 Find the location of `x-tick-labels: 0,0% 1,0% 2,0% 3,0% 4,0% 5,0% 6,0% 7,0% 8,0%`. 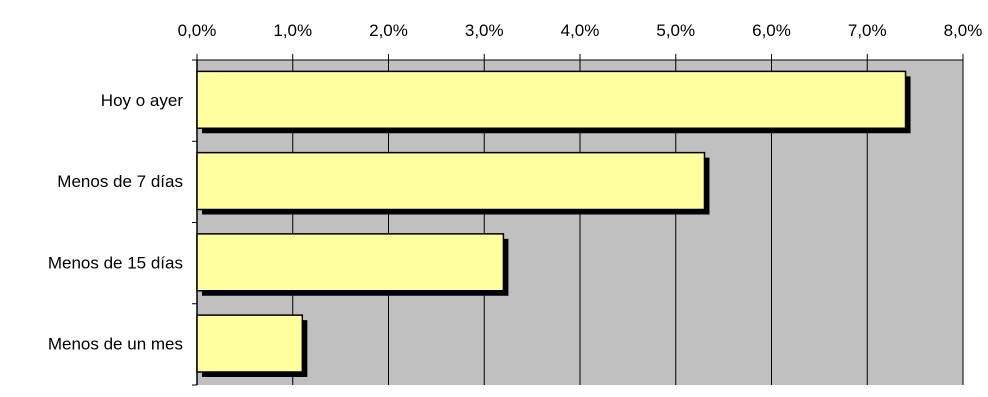

x-tick-labels: 0,0% 1,0% 2,0% 3,0% 4,0% 5,0% 6,0% 7,0% 8,0% is located at coordinates (580, 30).